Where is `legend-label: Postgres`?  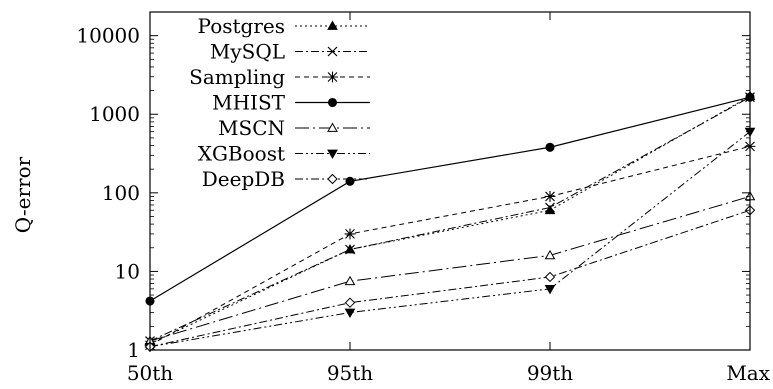
legend-label: Postgres is located at coordinates (241, 26).